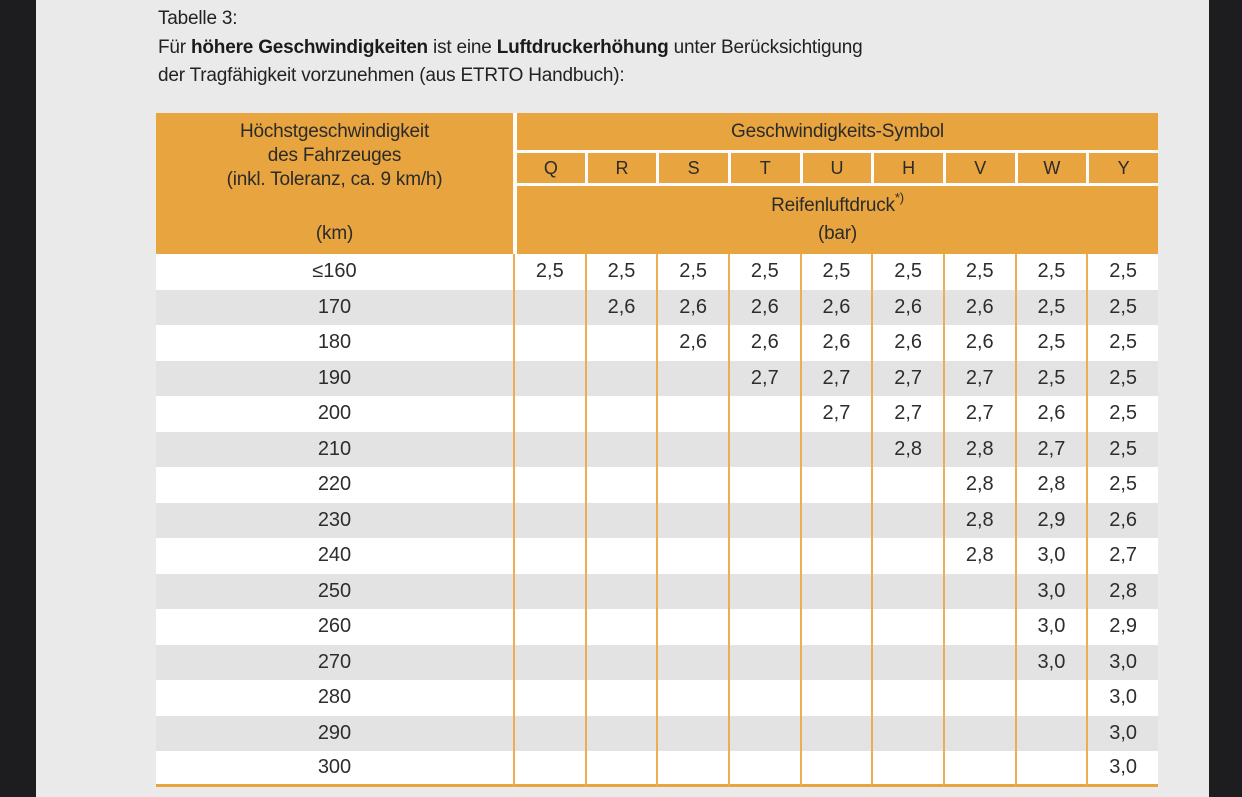  I want to click on table-row: 250 3,0 2,8, so click(657, 591).